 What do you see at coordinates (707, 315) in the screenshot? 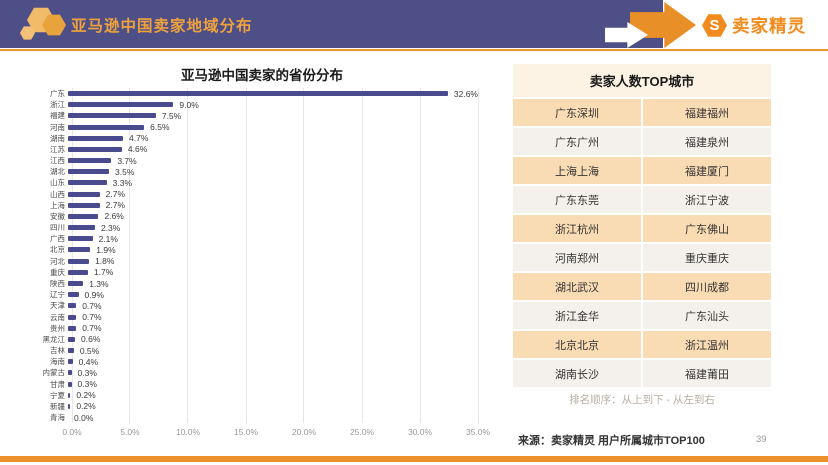
I see `city-cell: 广东汕头` at bounding box center [707, 315].